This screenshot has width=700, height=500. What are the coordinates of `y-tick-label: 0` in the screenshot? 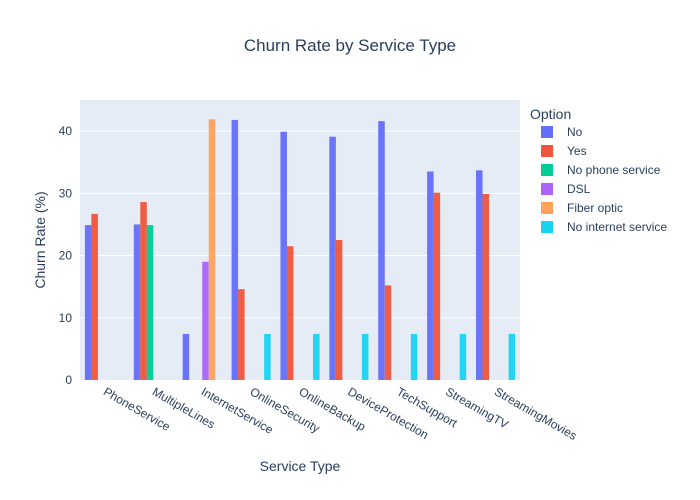 It's located at (68, 380).